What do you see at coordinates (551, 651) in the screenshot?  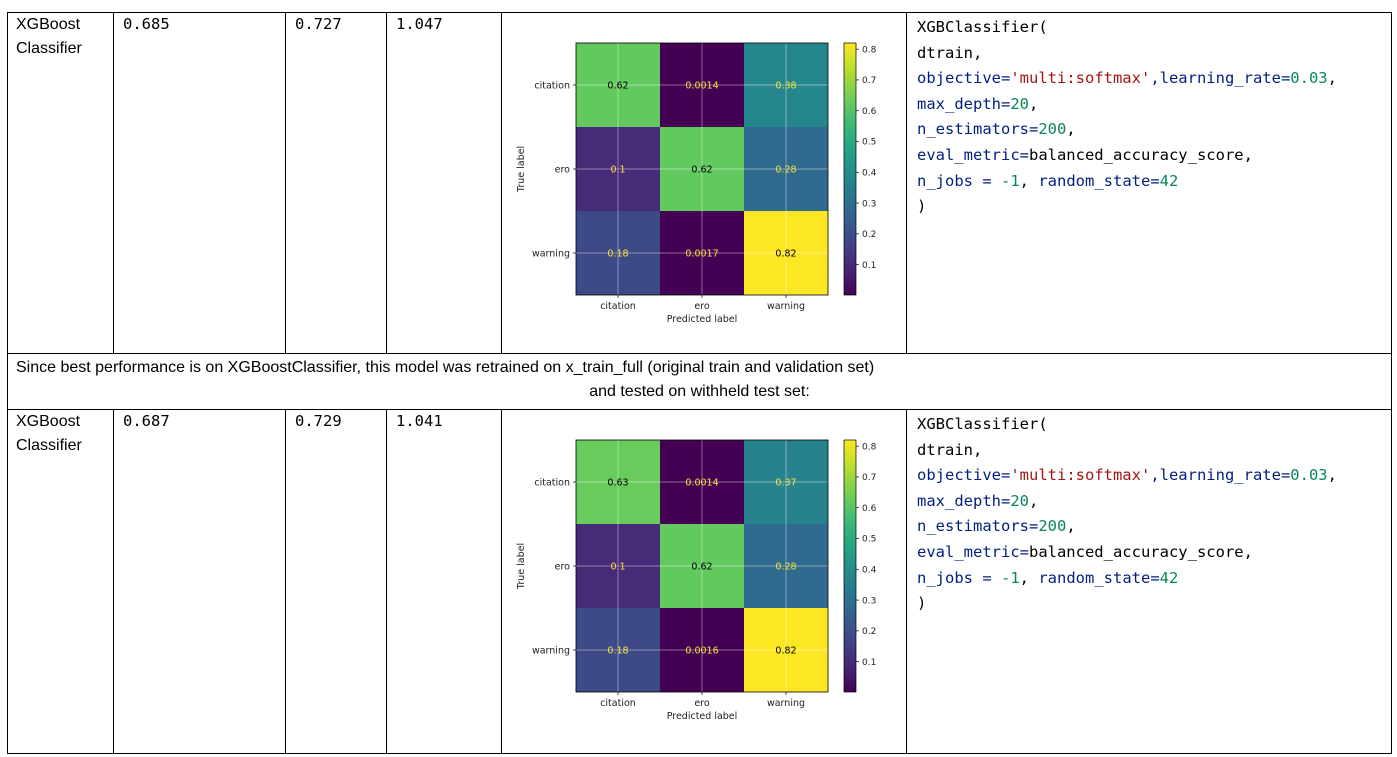 I see `y-tick-label: warning` at bounding box center [551, 651].